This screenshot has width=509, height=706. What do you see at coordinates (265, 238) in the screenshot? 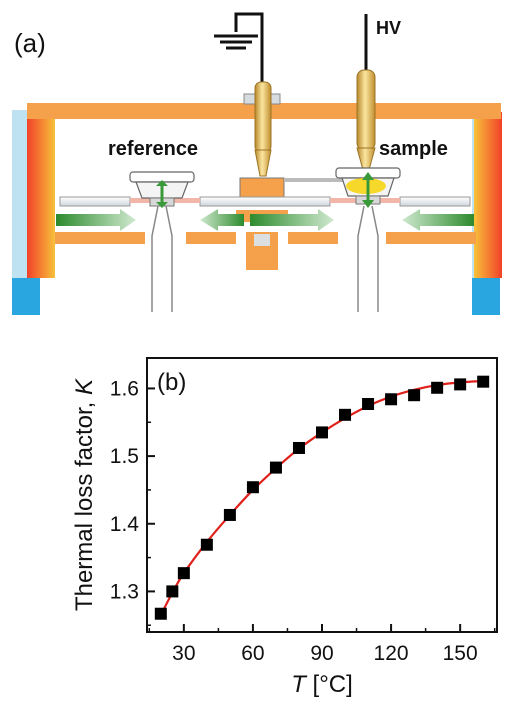
I see `lower-frame` at bounding box center [265, 238].